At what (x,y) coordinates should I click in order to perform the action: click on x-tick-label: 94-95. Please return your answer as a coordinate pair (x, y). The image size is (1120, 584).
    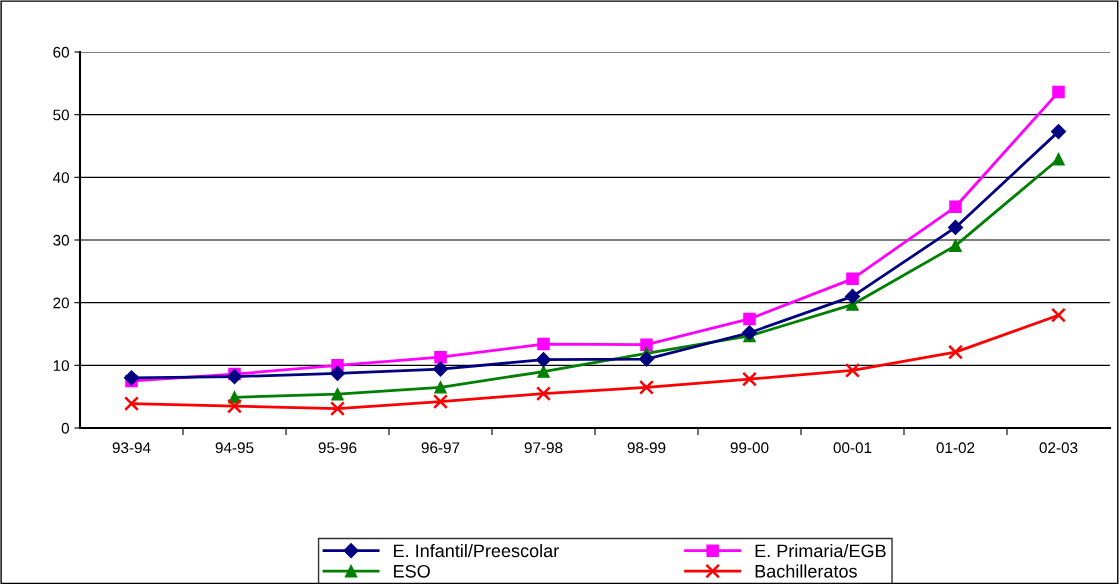
    Looking at the image, I should click on (234, 448).